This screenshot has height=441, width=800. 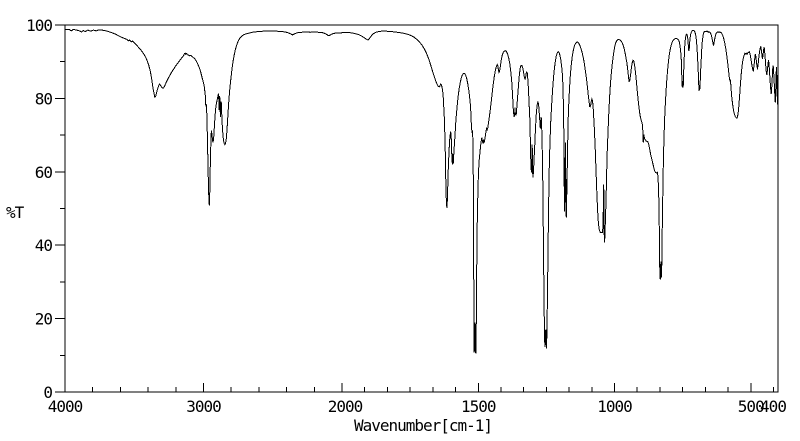 What do you see at coordinates (44, 319) in the screenshot?
I see `y-tick-label: 20` at bounding box center [44, 319].